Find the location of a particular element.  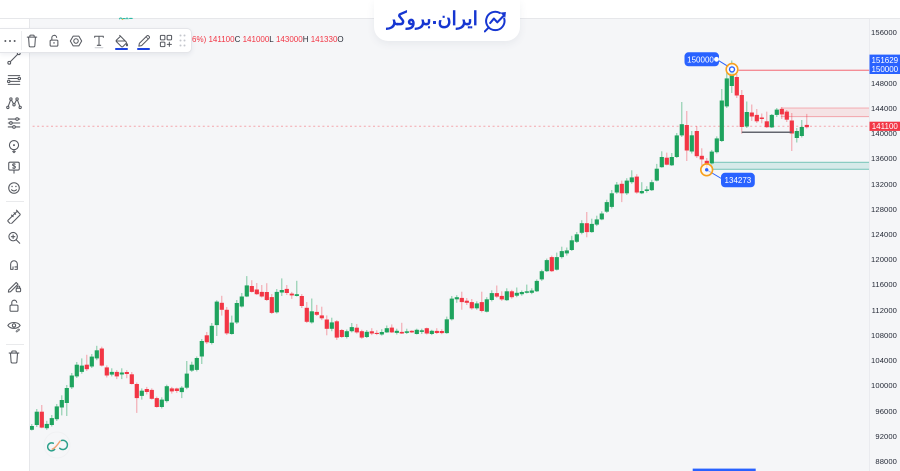

svg-text: 134273 is located at coordinates (738, 180).